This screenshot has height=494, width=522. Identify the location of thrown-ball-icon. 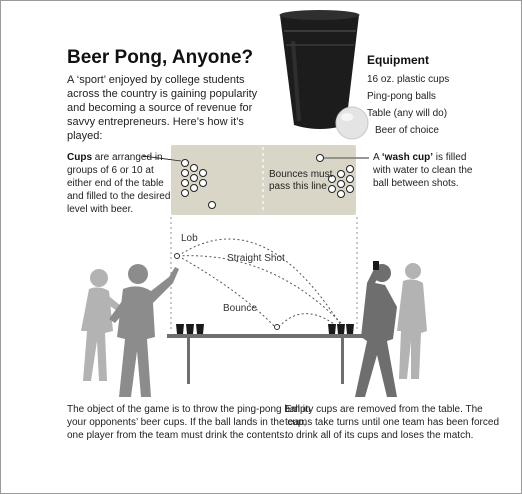
(177, 256).